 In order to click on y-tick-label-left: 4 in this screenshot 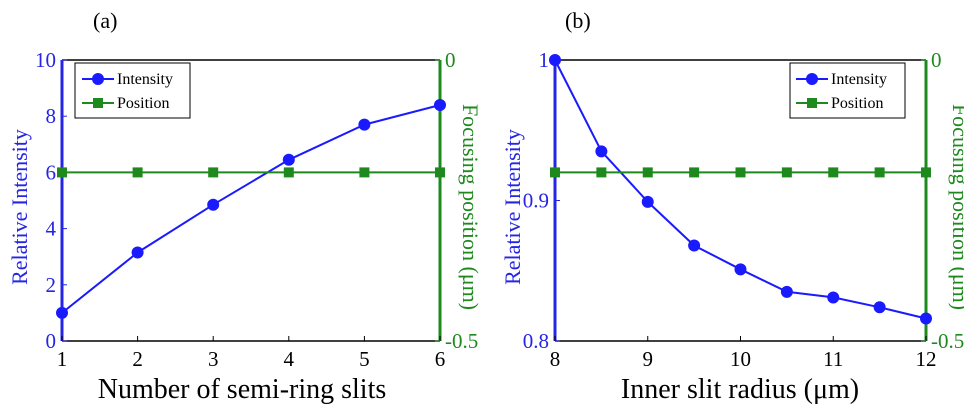, I will do `click(51, 229)`.